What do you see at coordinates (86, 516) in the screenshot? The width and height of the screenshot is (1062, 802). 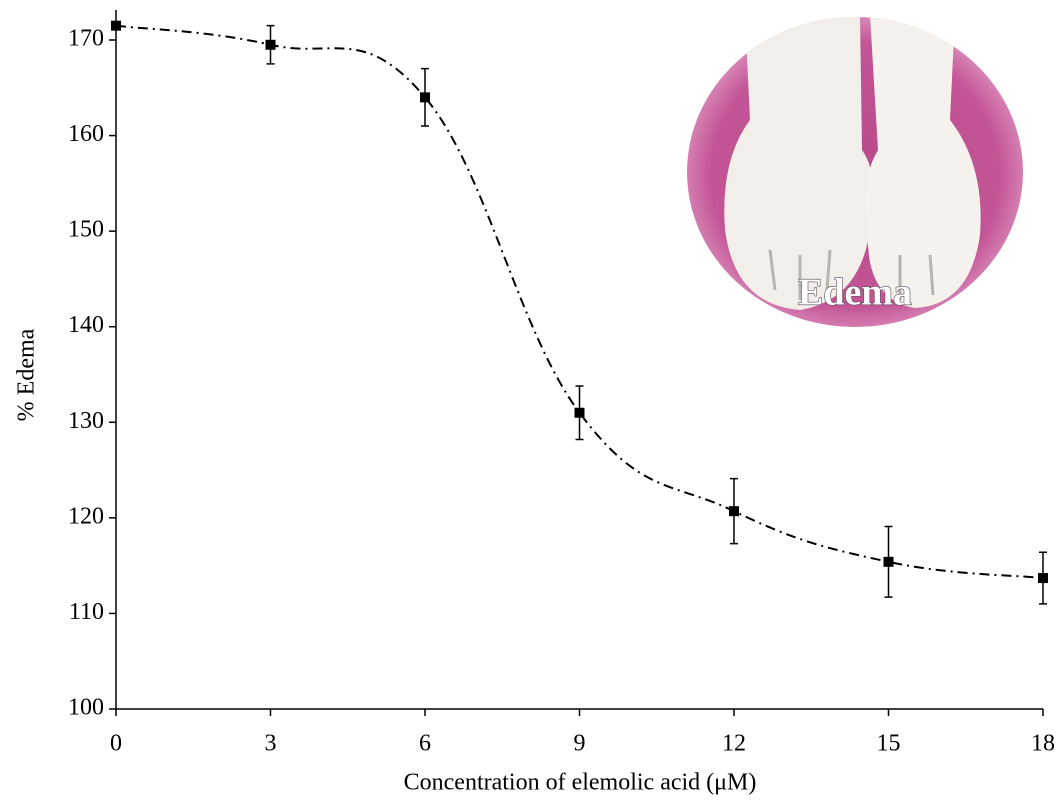 I see `y-tick-label: 120` at bounding box center [86, 516].